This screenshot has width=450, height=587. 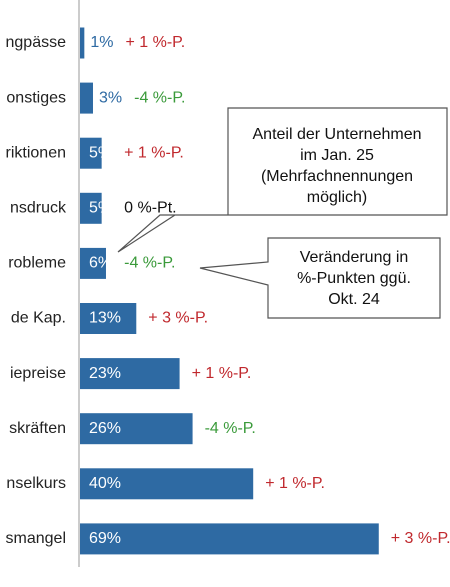 I want to click on callout-box, so click(x=320, y=278).